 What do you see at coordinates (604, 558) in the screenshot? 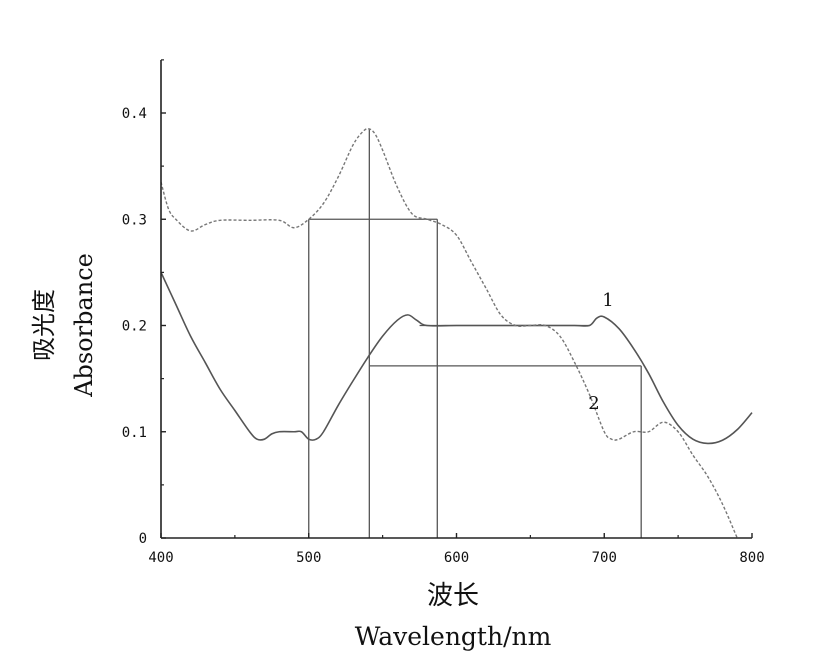
I see `x-tick-label: 700` at bounding box center [604, 558].